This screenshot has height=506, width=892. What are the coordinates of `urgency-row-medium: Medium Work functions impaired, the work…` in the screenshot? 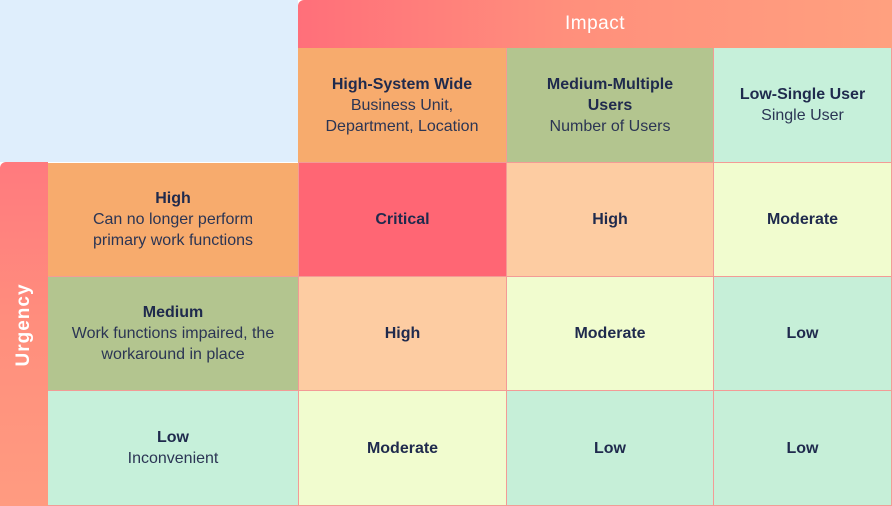 It's located at (173, 334).